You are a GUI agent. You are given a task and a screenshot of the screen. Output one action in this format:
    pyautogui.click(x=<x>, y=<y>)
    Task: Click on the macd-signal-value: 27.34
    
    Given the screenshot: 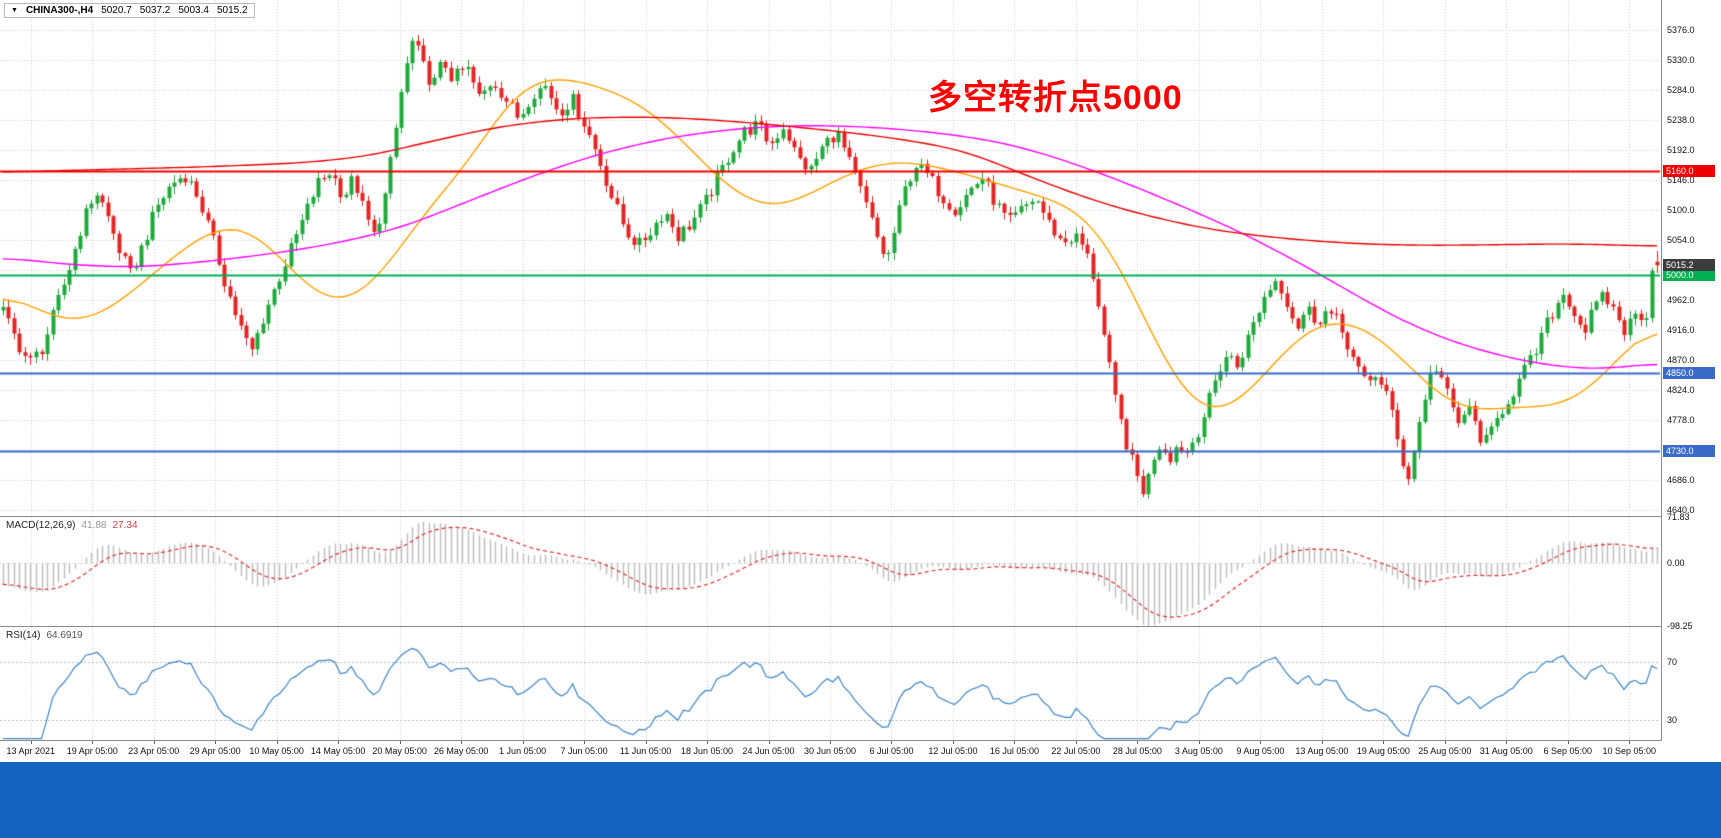 What is the action you would take?
    pyautogui.click(x=125, y=525)
    